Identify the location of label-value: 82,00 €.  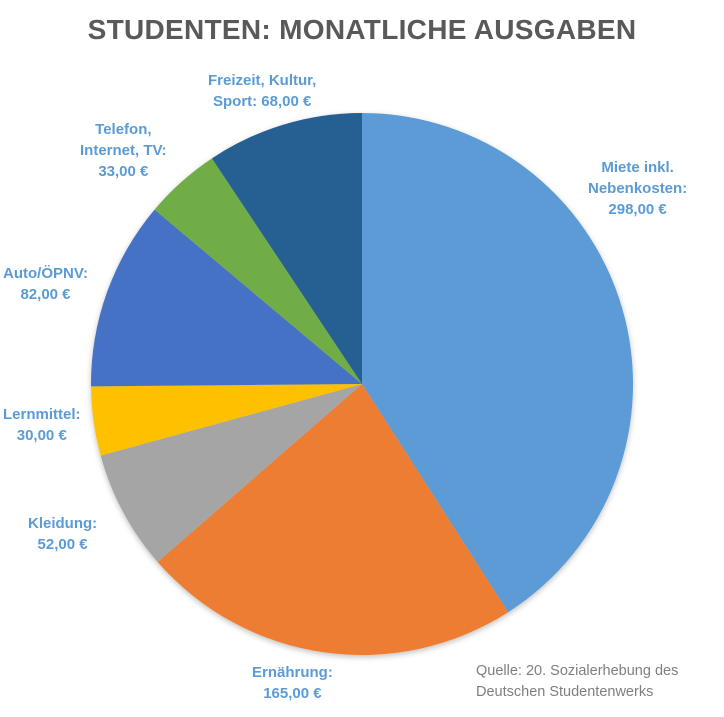
(45, 294).